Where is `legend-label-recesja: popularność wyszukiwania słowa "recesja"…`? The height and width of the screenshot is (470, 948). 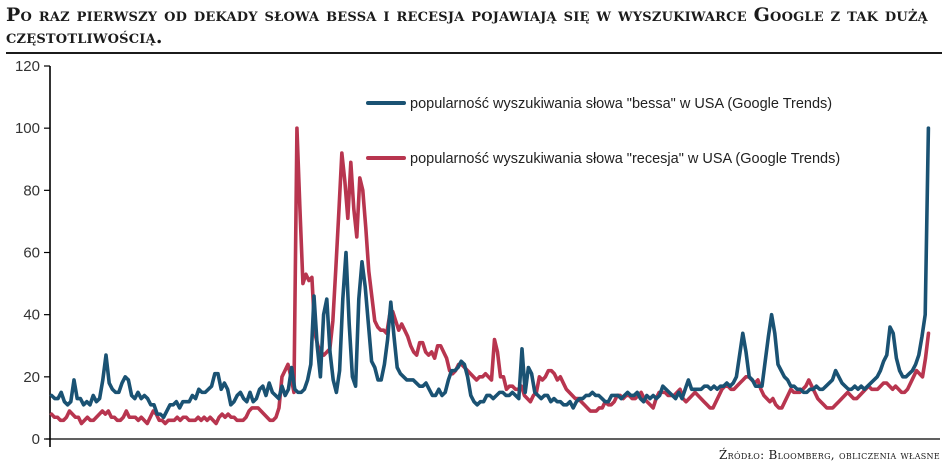 legend-label-recesja: popularność wyszukiwania słowa "recesja"… is located at coordinates (625, 159).